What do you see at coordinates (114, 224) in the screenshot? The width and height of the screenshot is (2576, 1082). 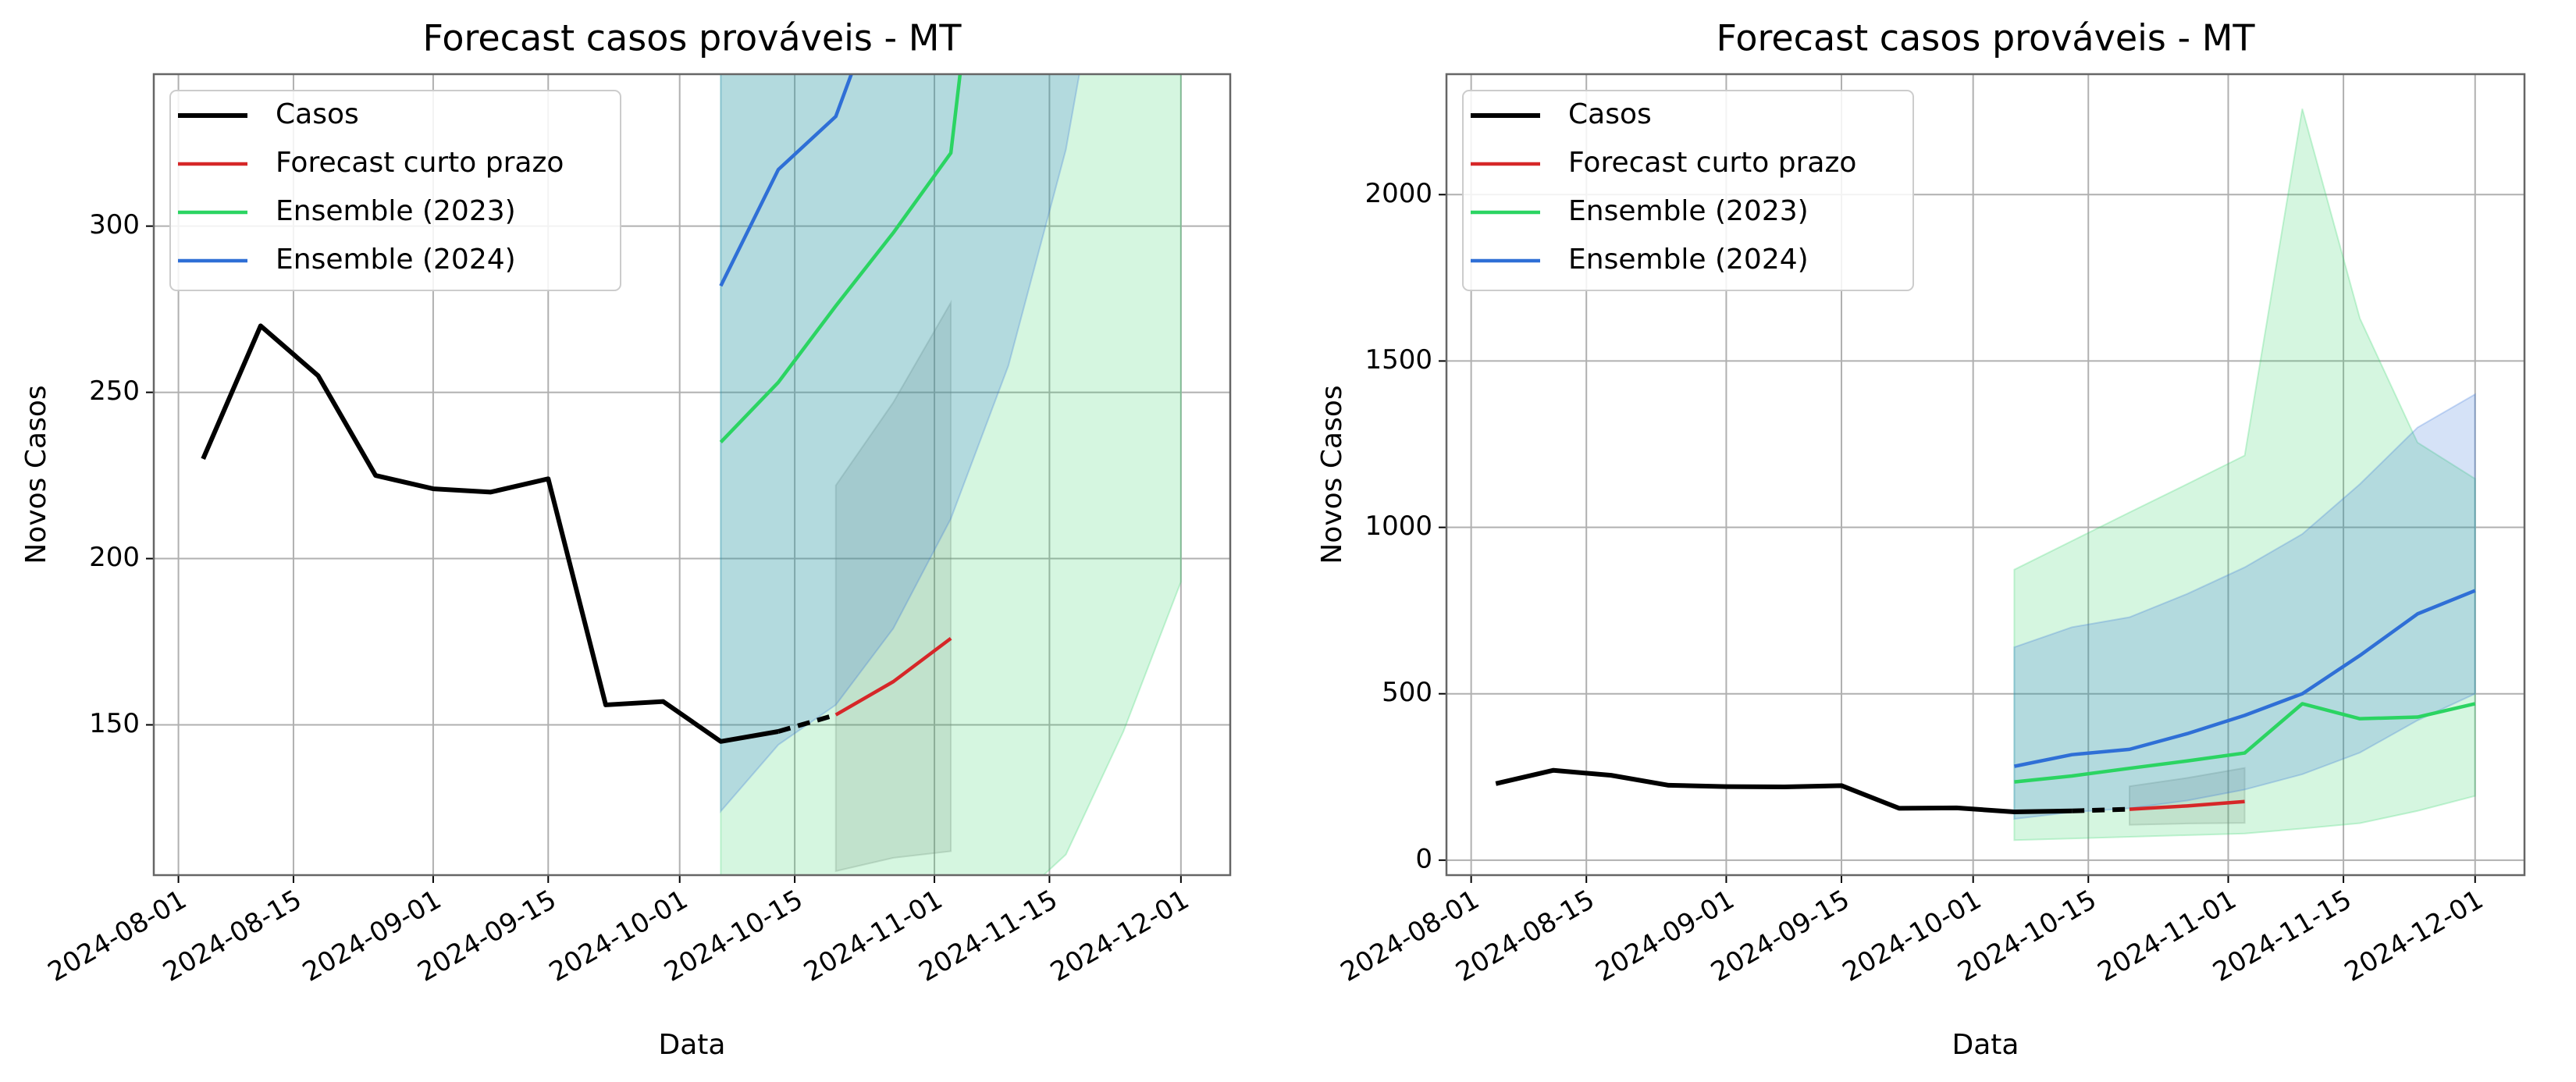 I see `y-tick-label: 300` at bounding box center [114, 224].